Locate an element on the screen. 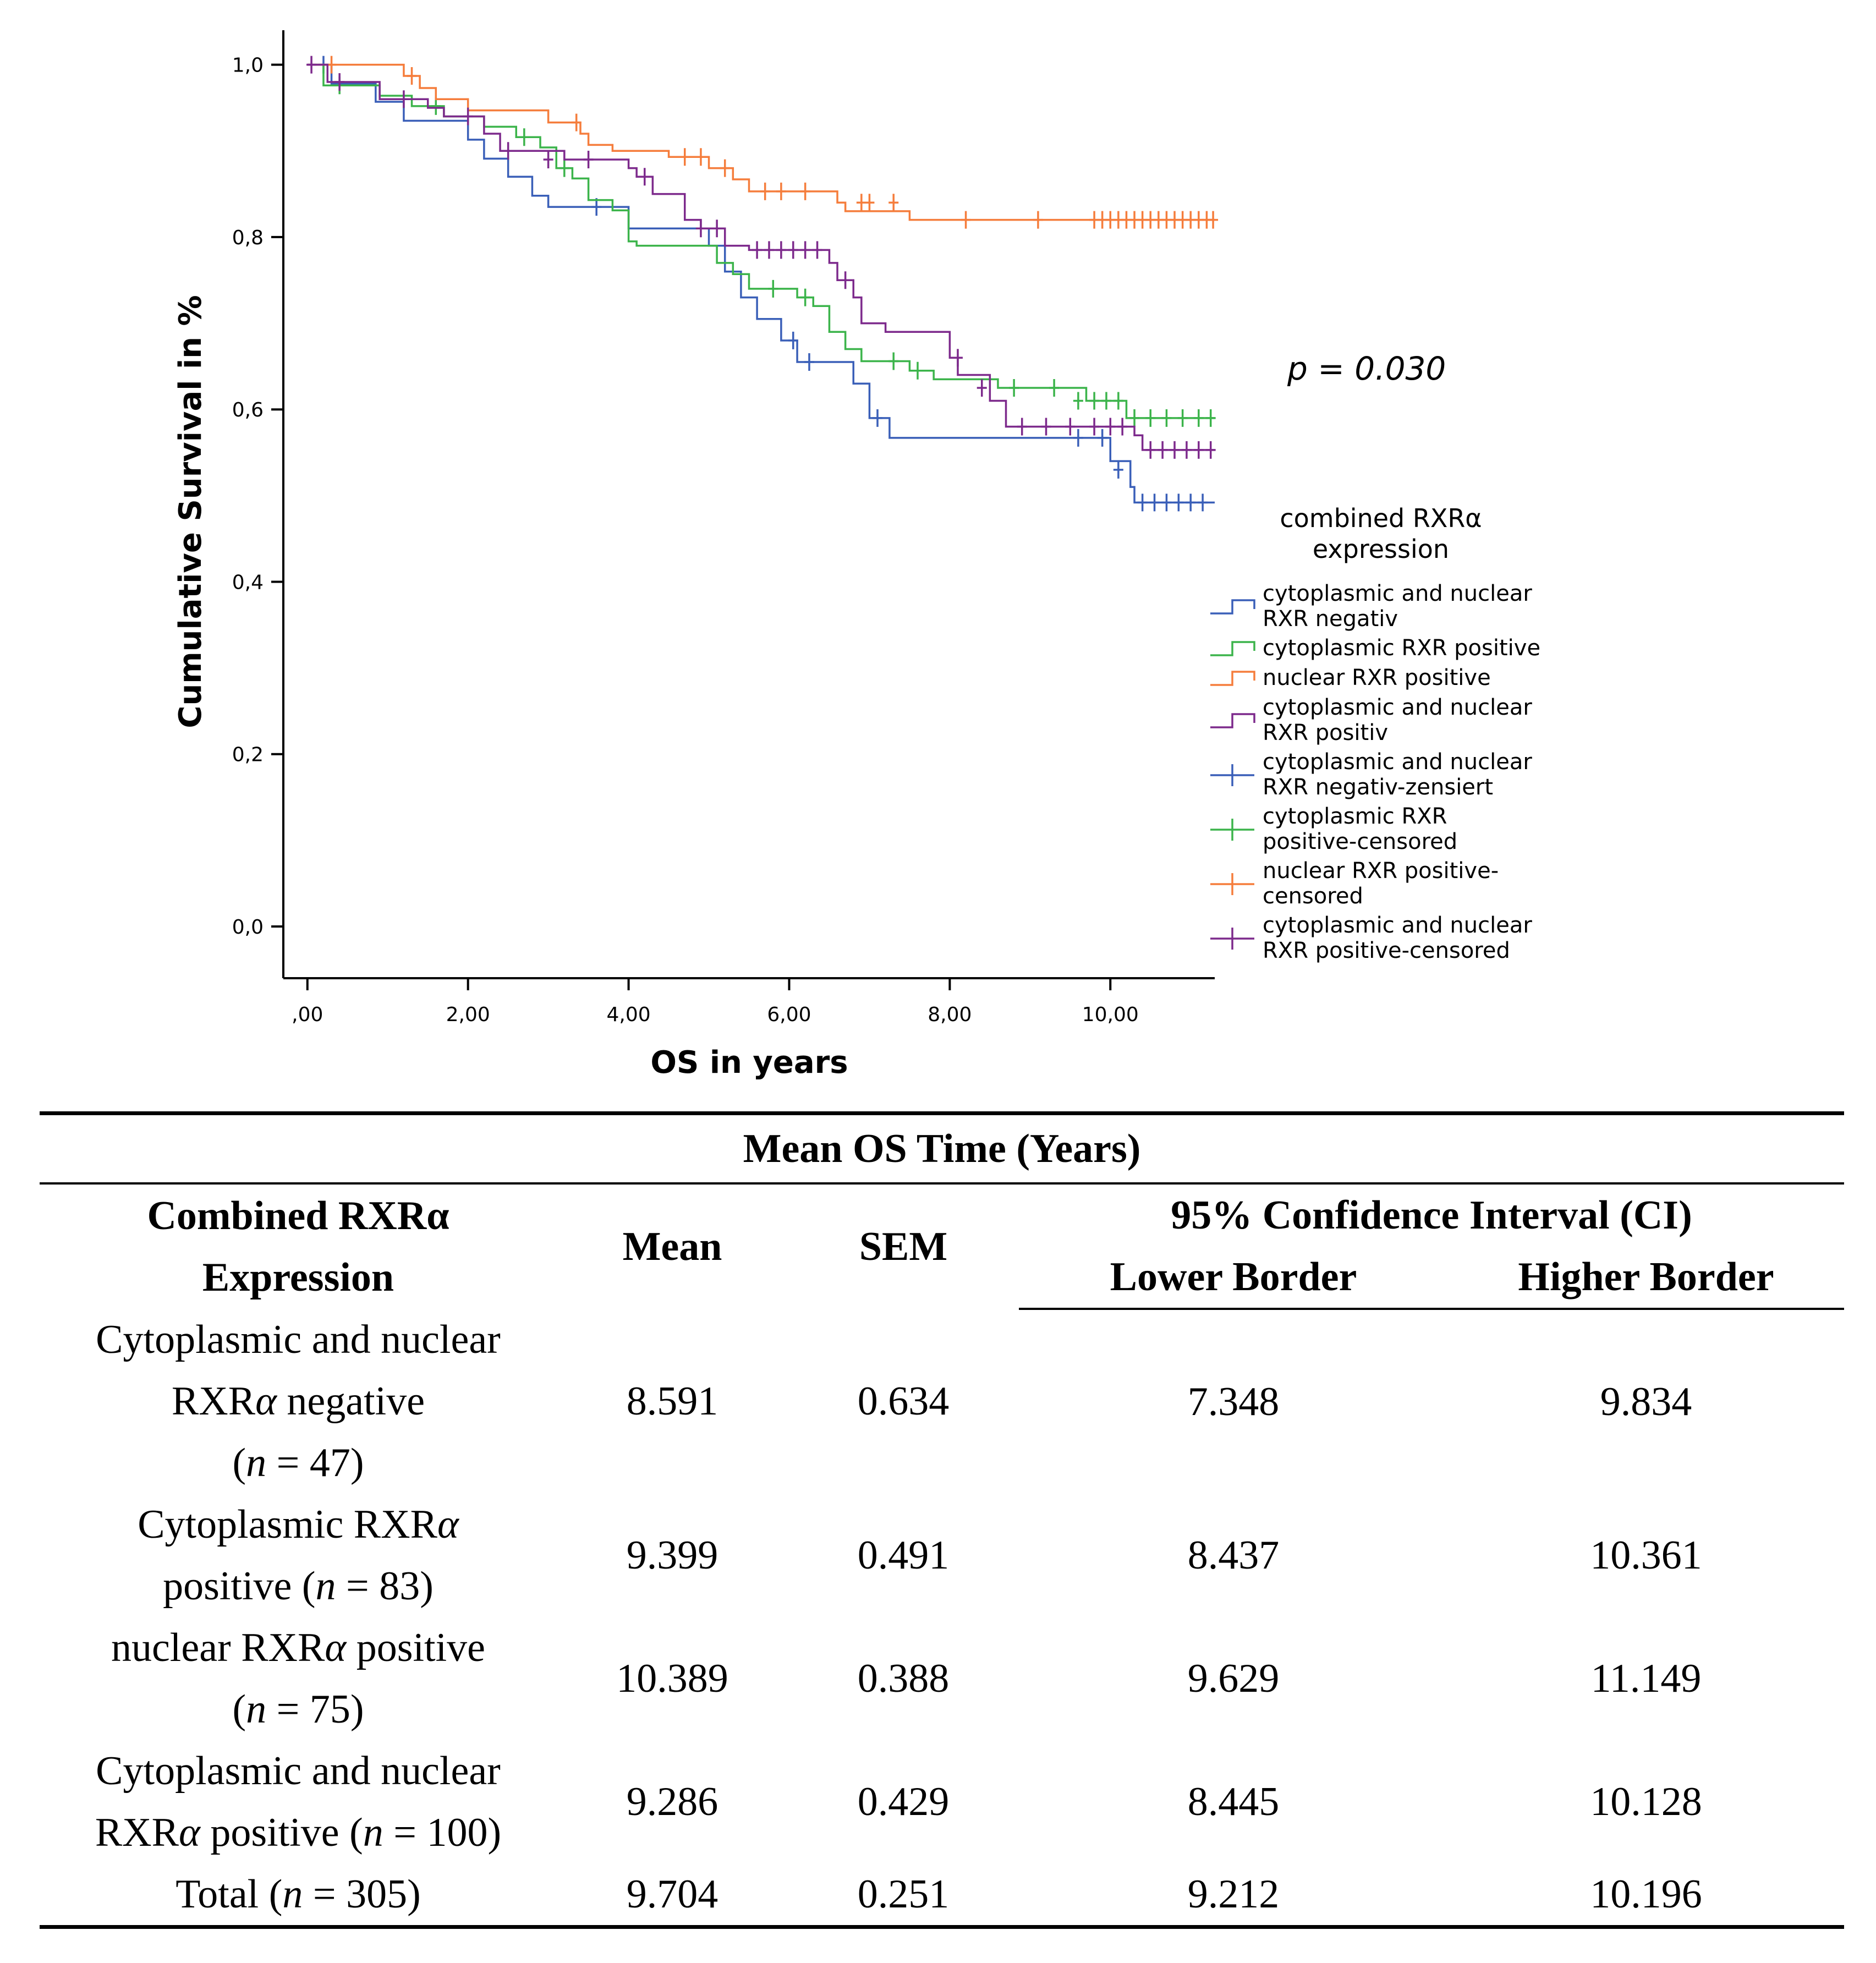 The height and width of the screenshot is (1963, 1876). header-mean: Mean is located at coordinates (672, 1246).